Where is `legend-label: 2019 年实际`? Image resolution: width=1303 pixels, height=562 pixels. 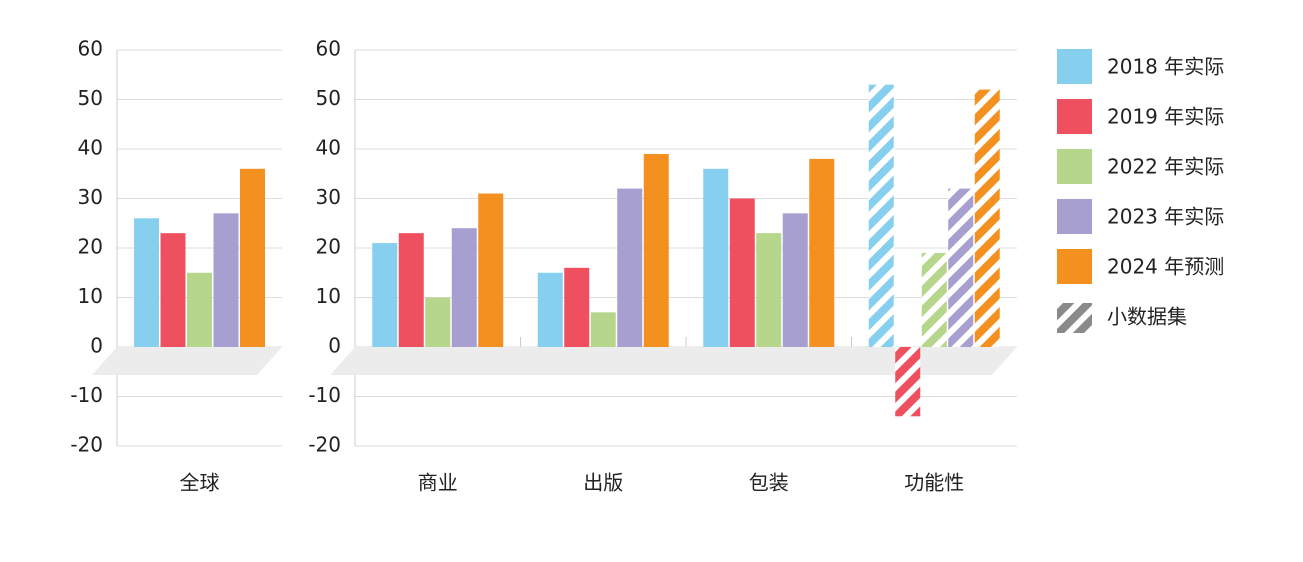 legend-label: 2019 年实际 is located at coordinates (1165, 117).